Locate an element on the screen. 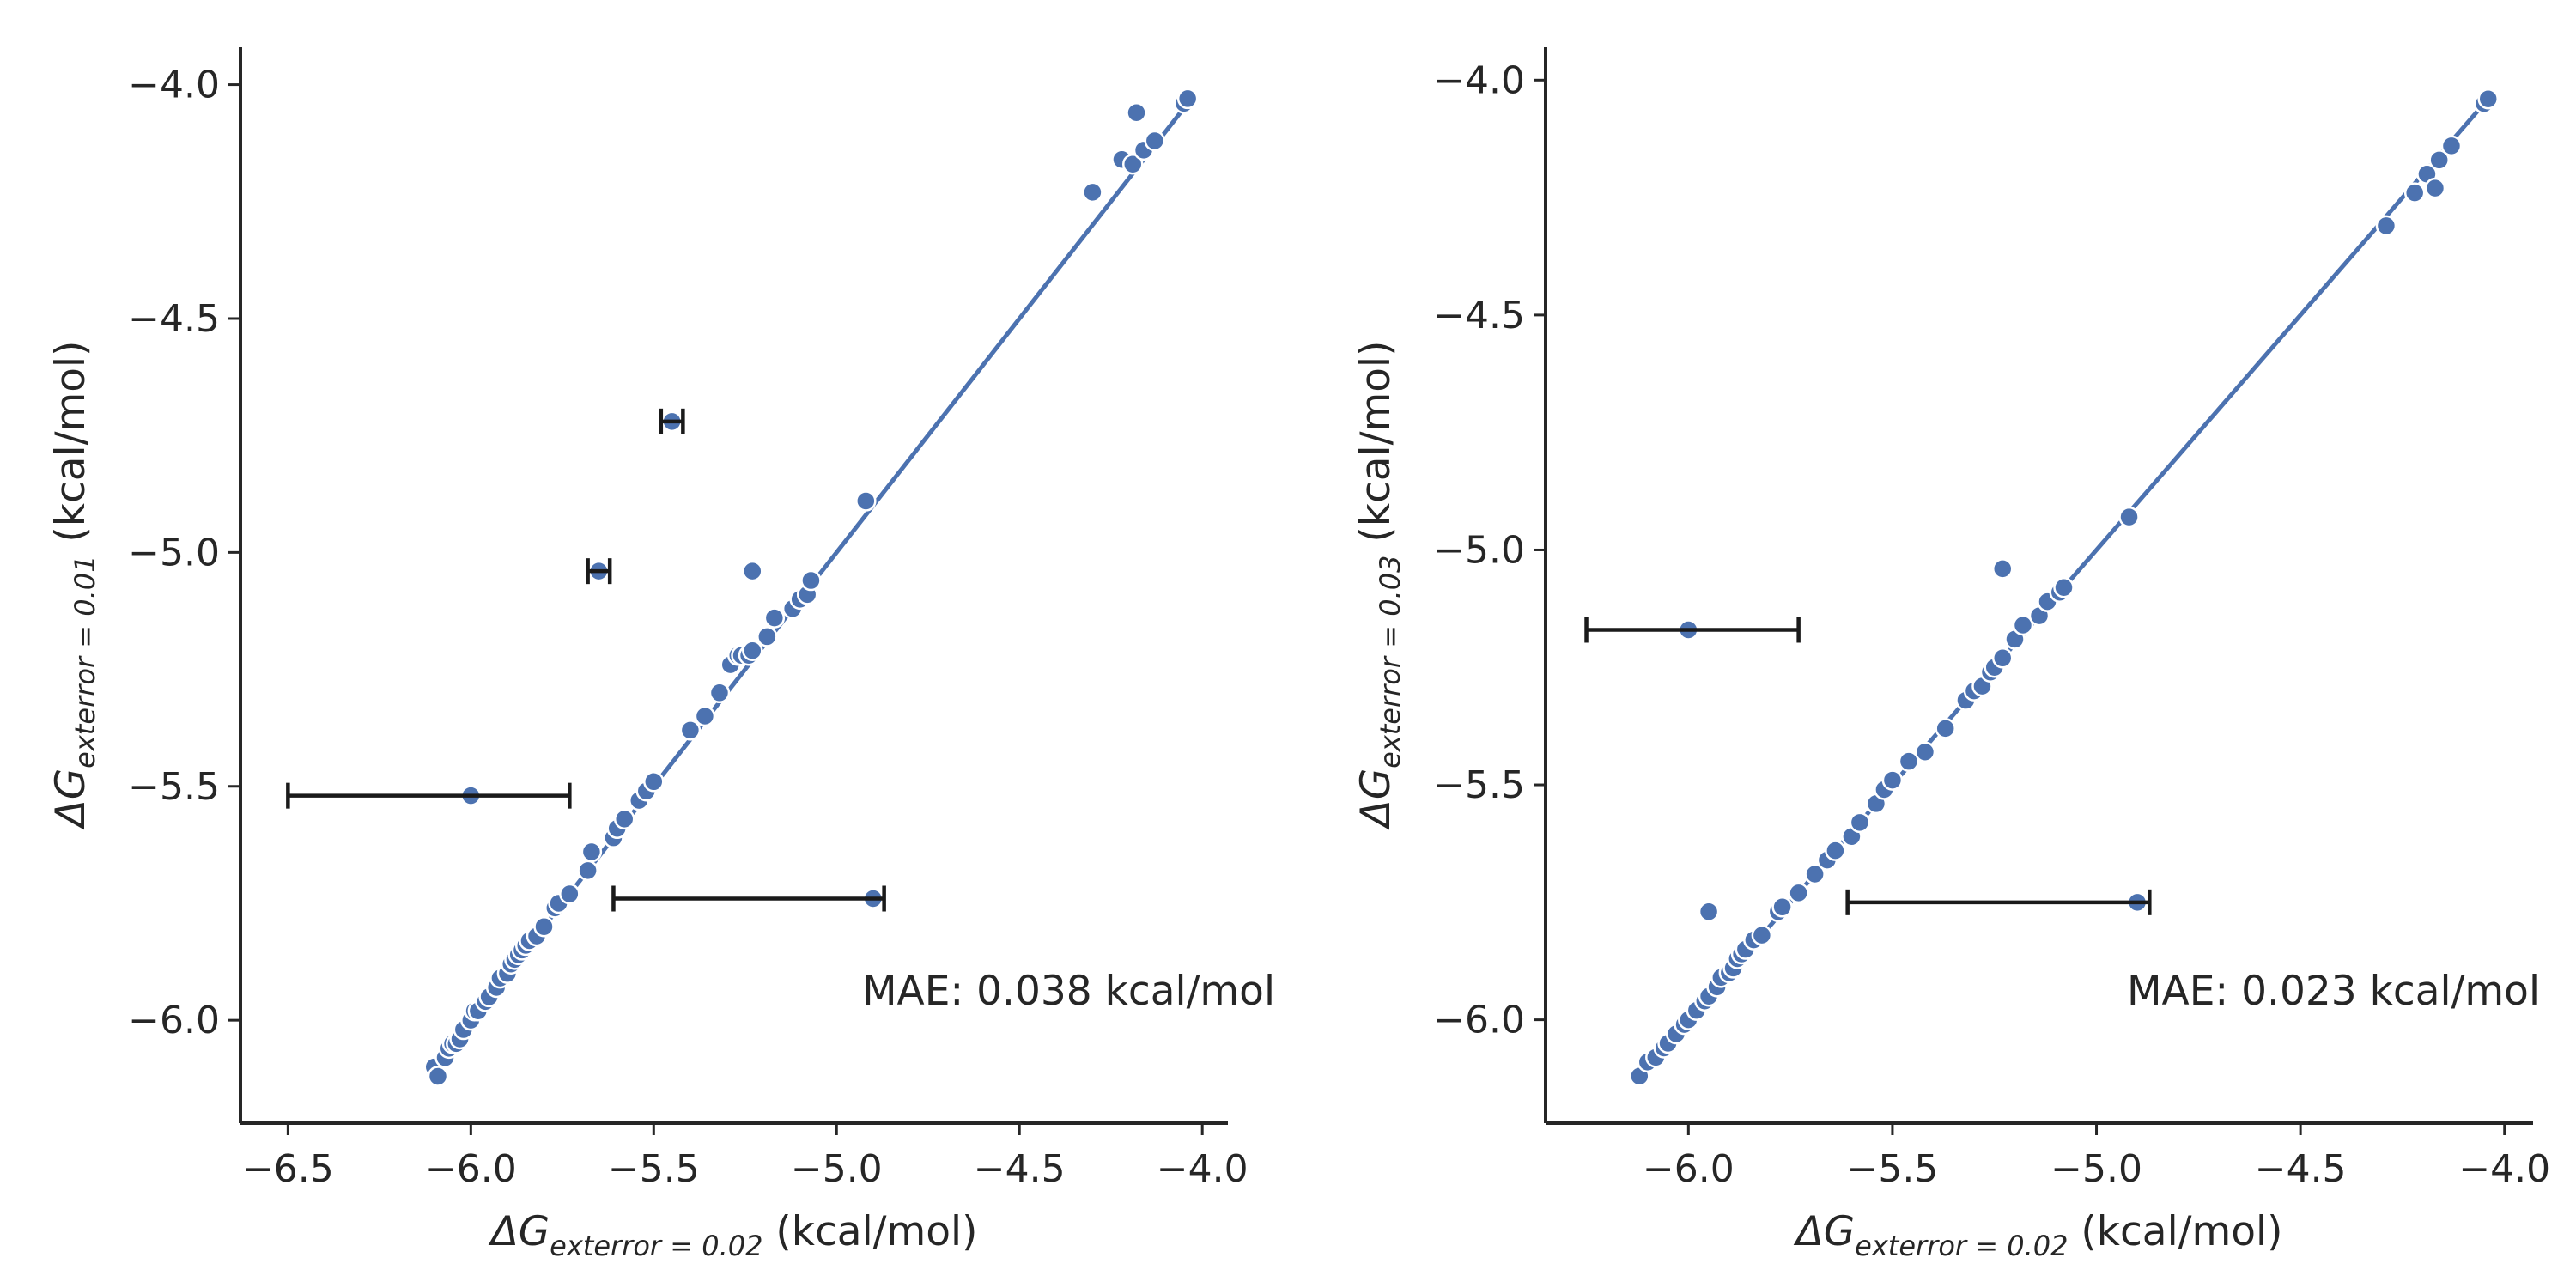 The image size is (2576, 1288). x-tick-label: −6.5 is located at coordinates (288, 1169).